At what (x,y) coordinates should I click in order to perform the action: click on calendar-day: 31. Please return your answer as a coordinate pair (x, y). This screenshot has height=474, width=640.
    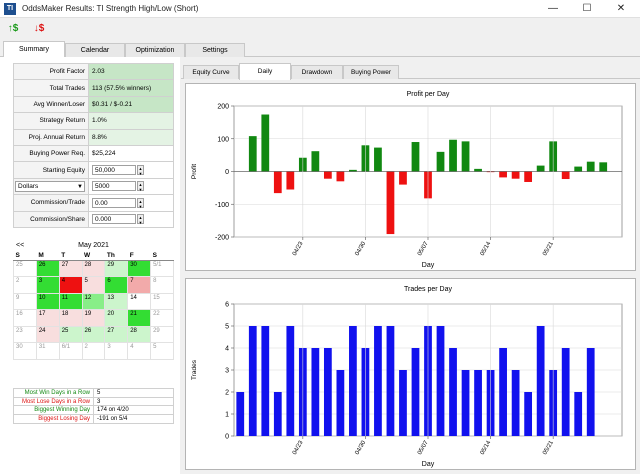
    Looking at the image, I should click on (47, 351).